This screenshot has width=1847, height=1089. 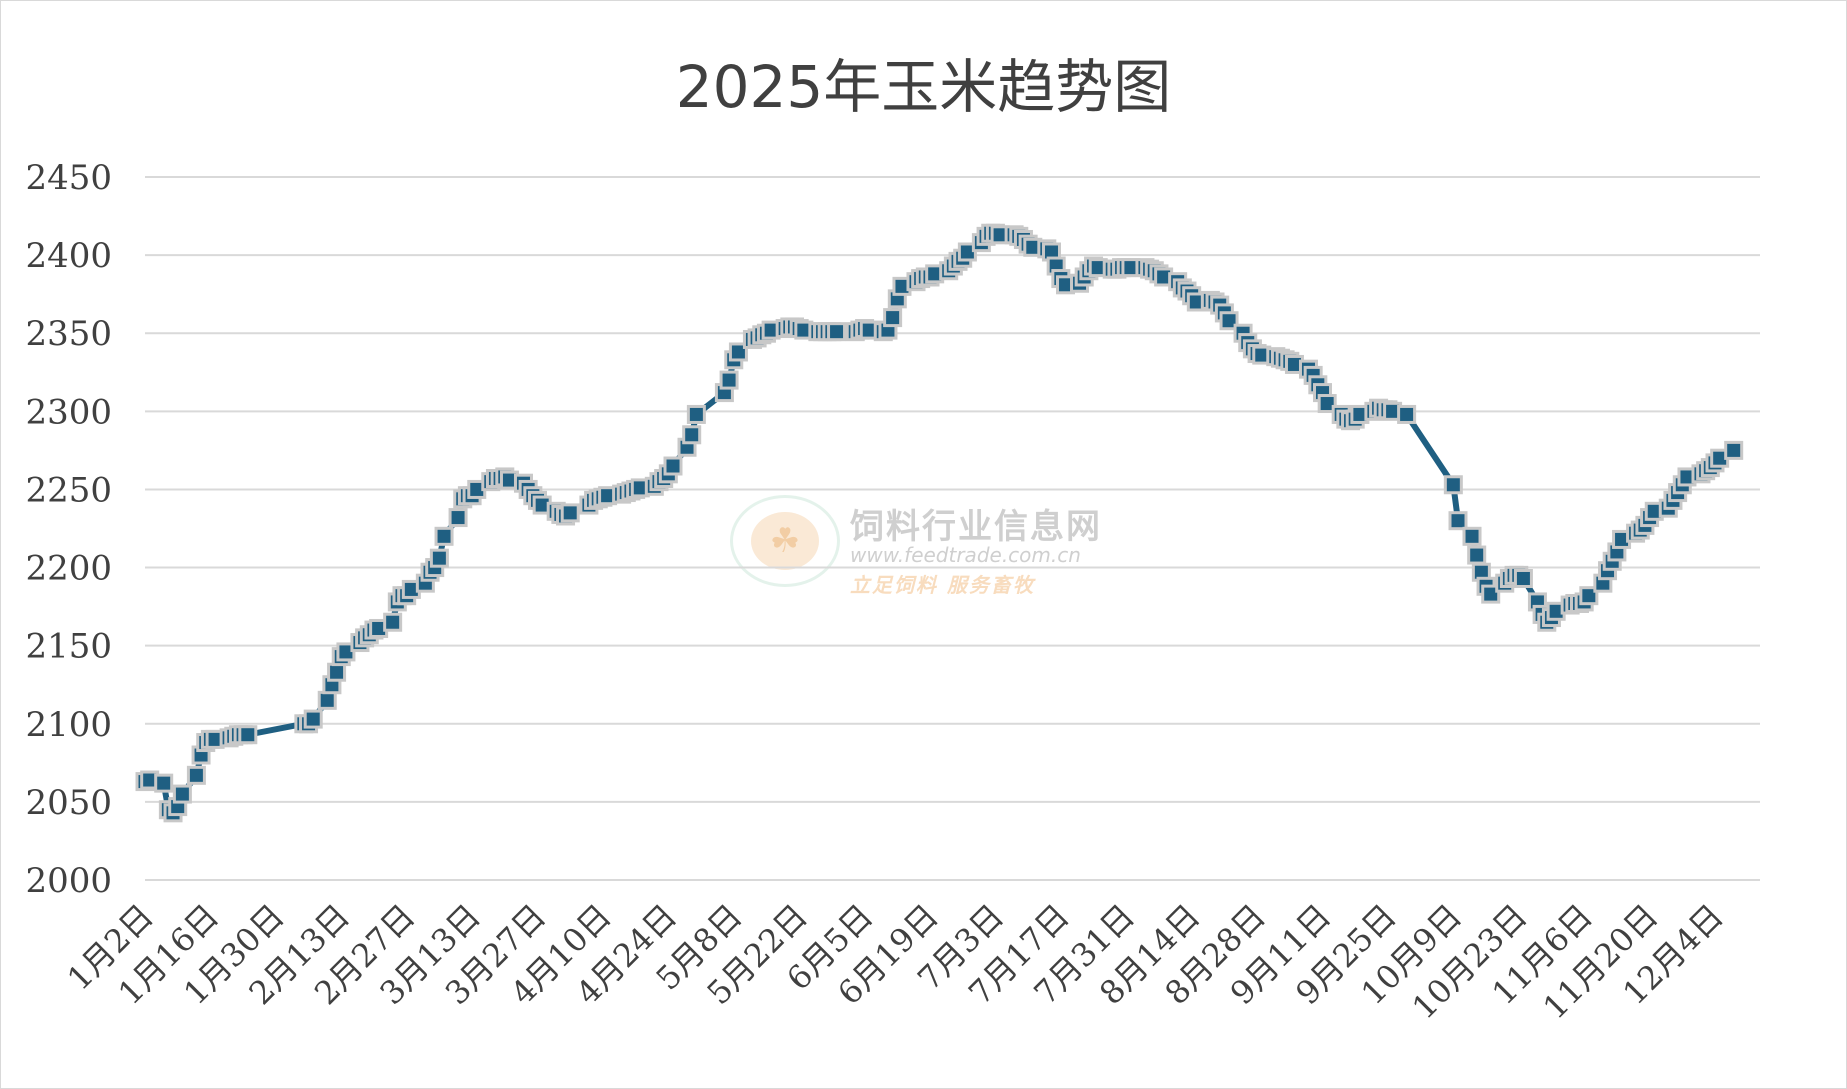 I want to click on y-tick-label: 2200, so click(x=68, y=569).